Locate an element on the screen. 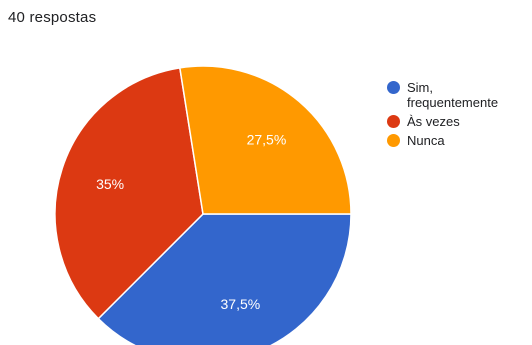 The height and width of the screenshot is (345, 532). legend-label: Às vezes is located at coordinates (433, 121).